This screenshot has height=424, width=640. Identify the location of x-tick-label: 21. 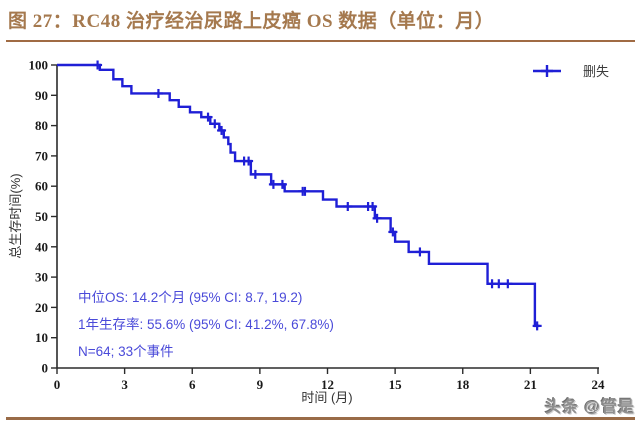
(530, 384).